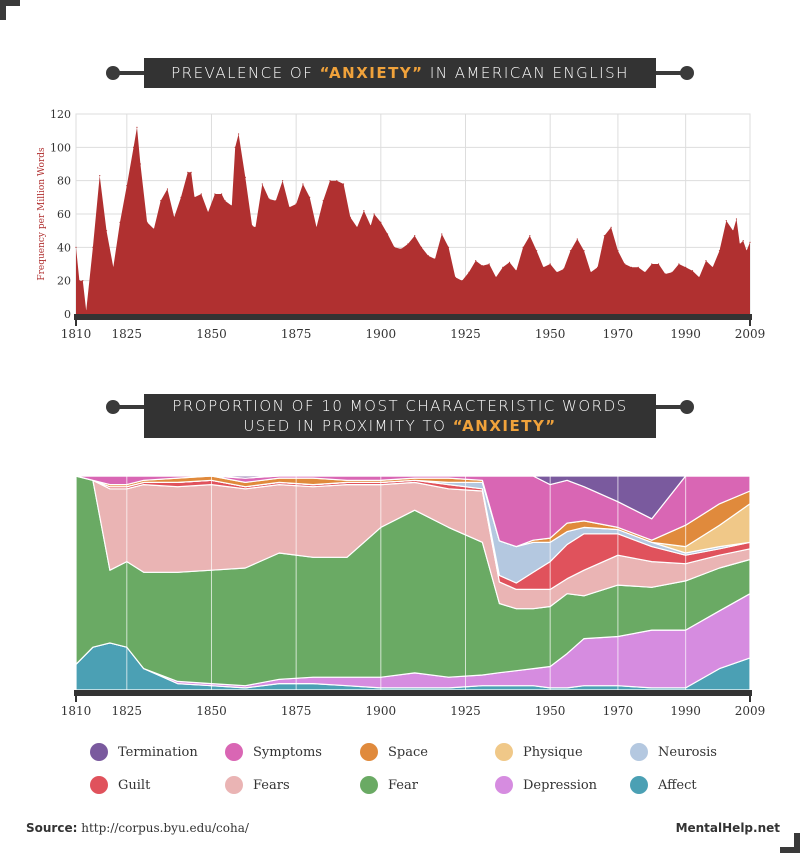 The height and width of the screenshot is (853, 800). Describe the element at coordinates (663, 785) in the screenshot. I see `legend-item-affect: Affect` at that location.